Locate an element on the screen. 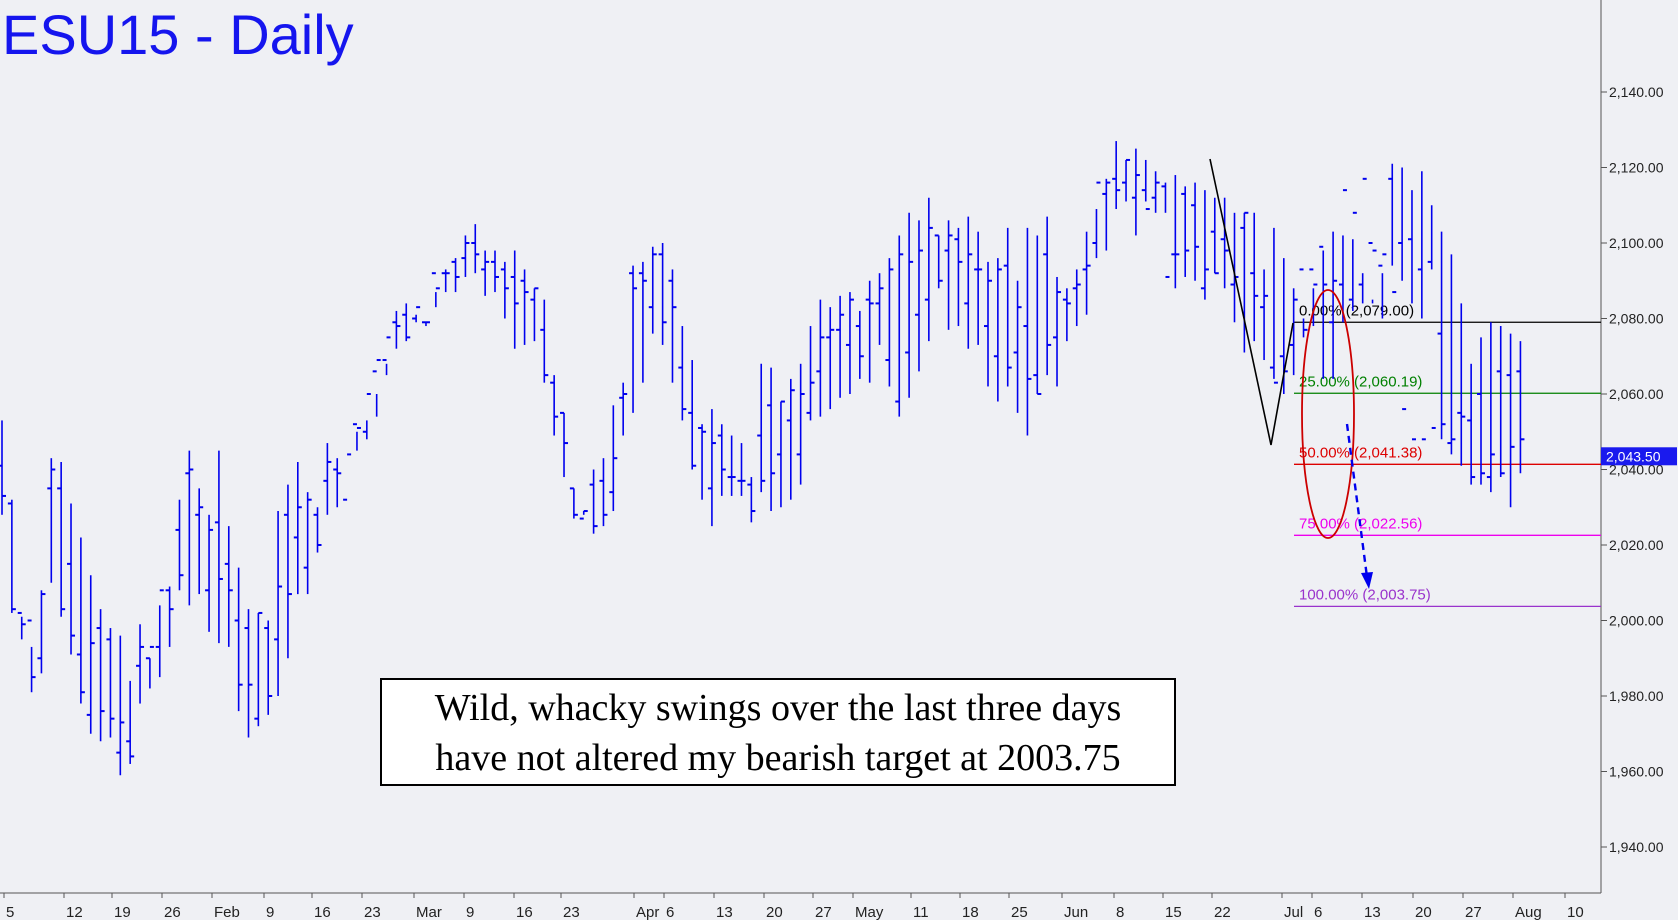 This screenshot has width=1678, height=920. y-tick-label: 2,000.00 is located at coordinates (1636, 621).